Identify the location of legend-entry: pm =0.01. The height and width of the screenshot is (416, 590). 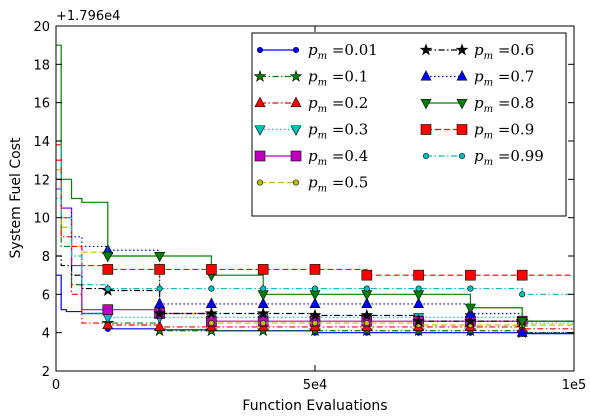
(317, 51).